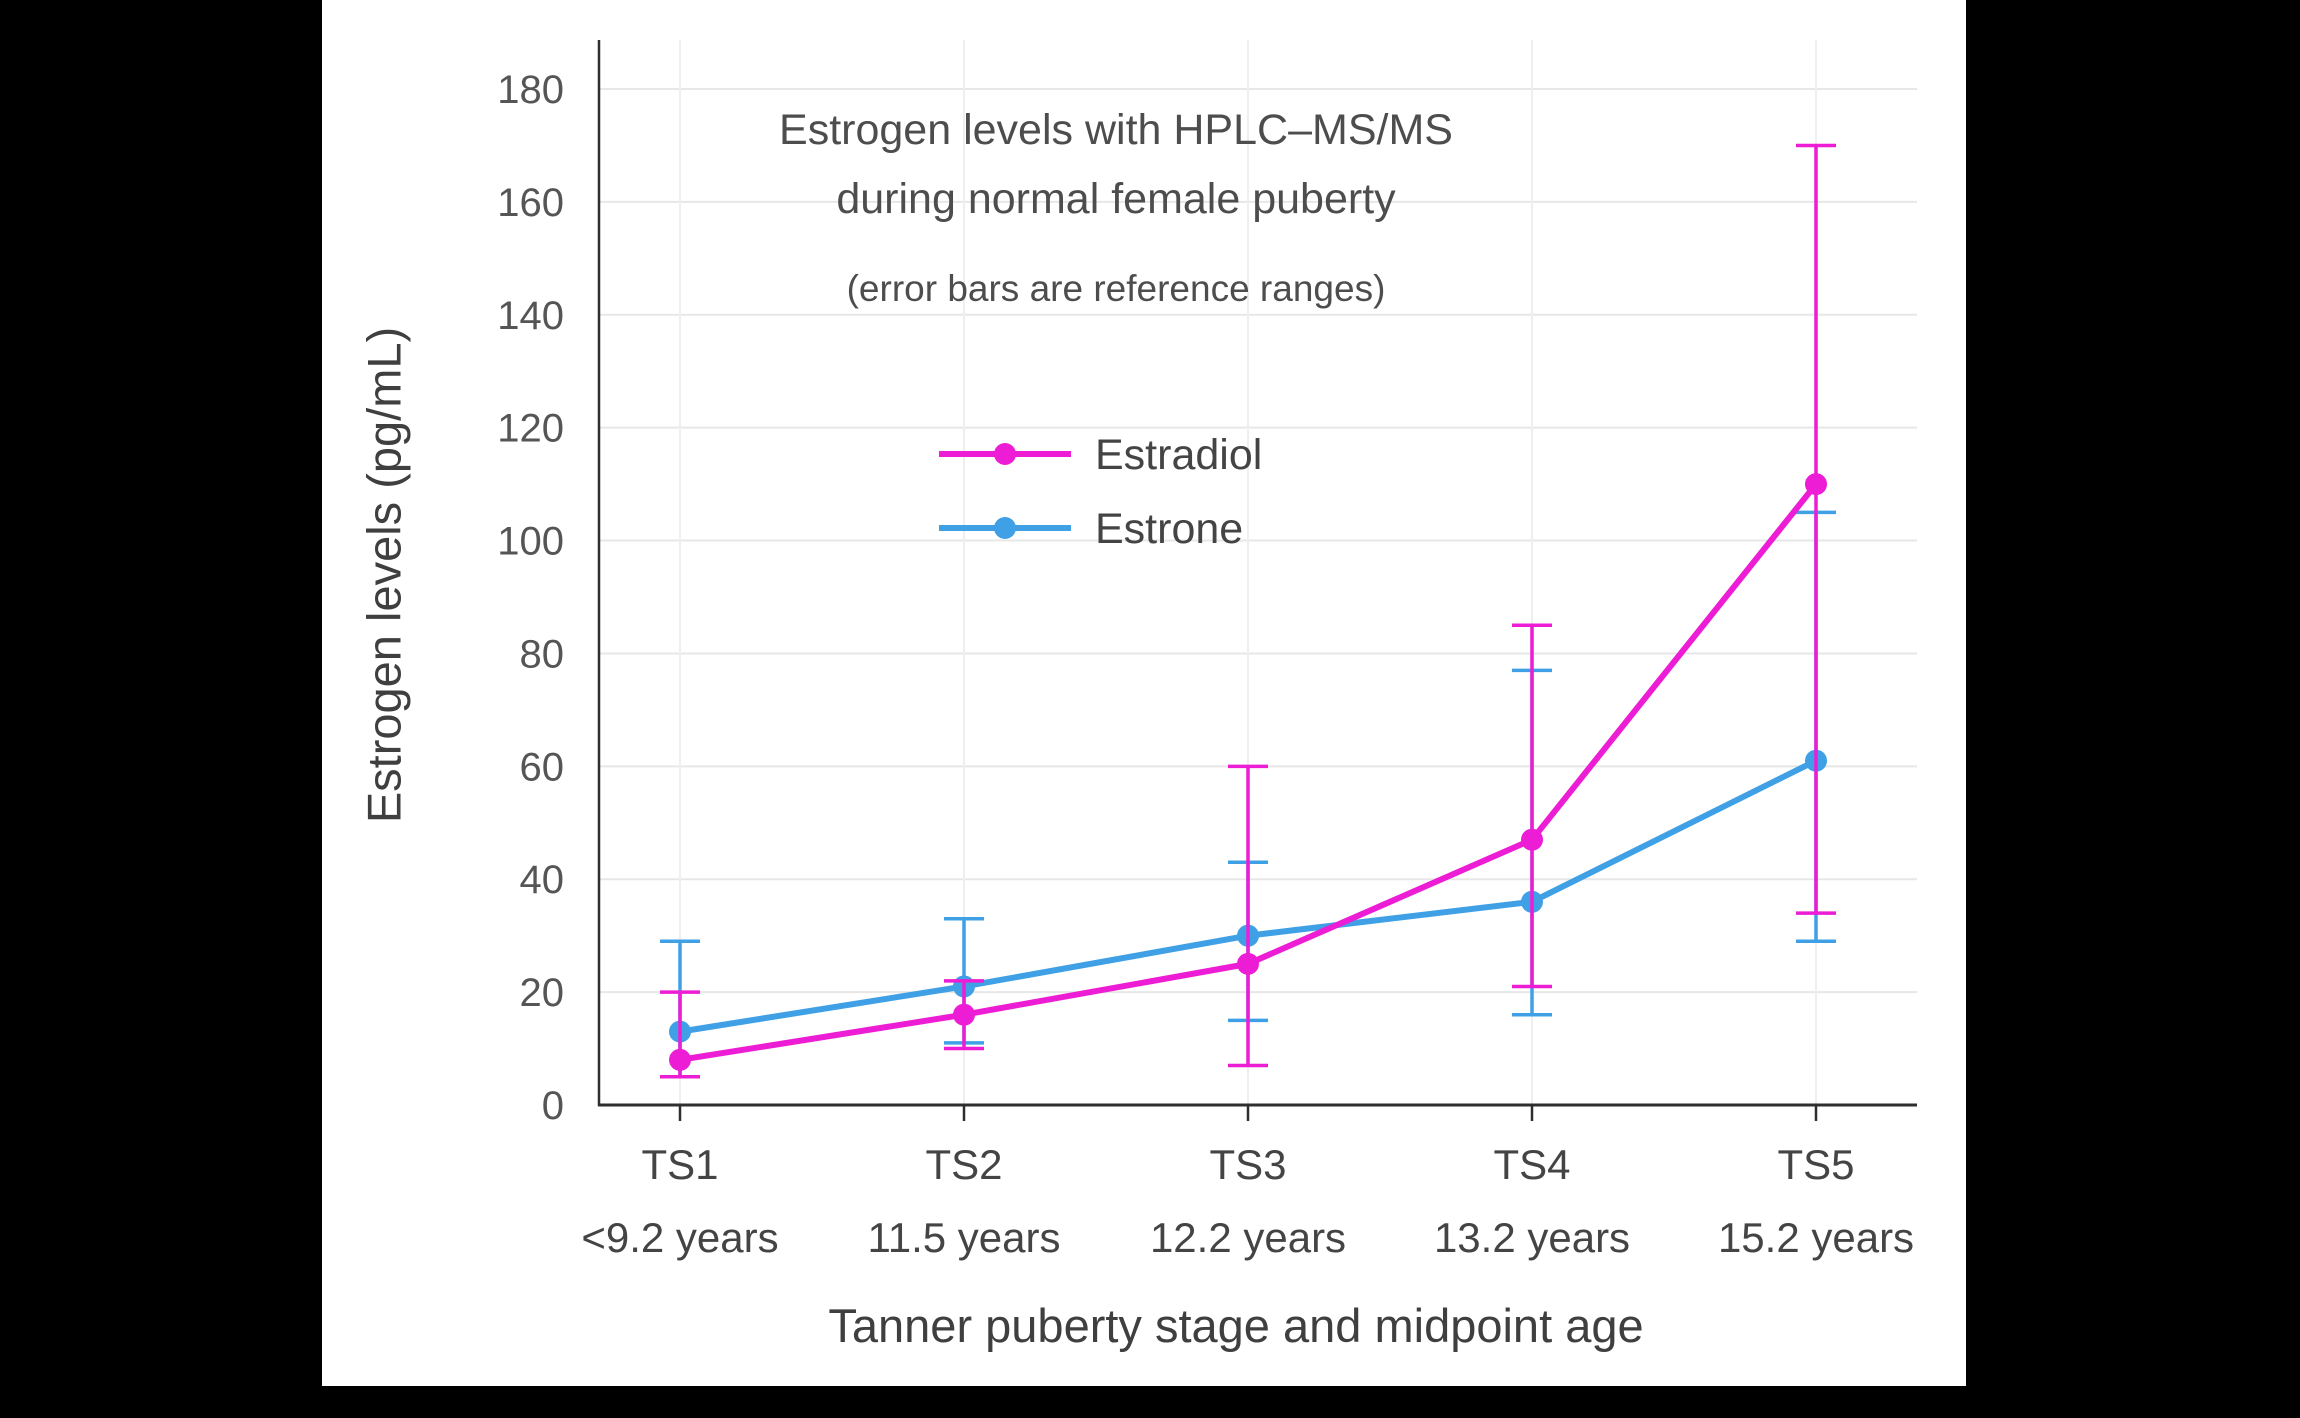 This screenshot has width=2300, height=1418. I want to click on y-tick-label: 40, so click(542, 880).